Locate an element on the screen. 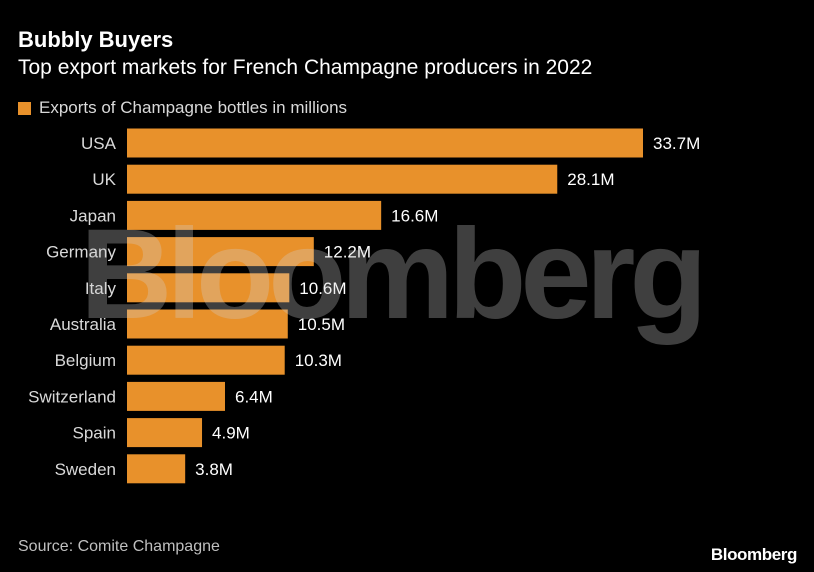  legend-label: Exports of Champagne bottles in millions is located at coordinates (193, 107).